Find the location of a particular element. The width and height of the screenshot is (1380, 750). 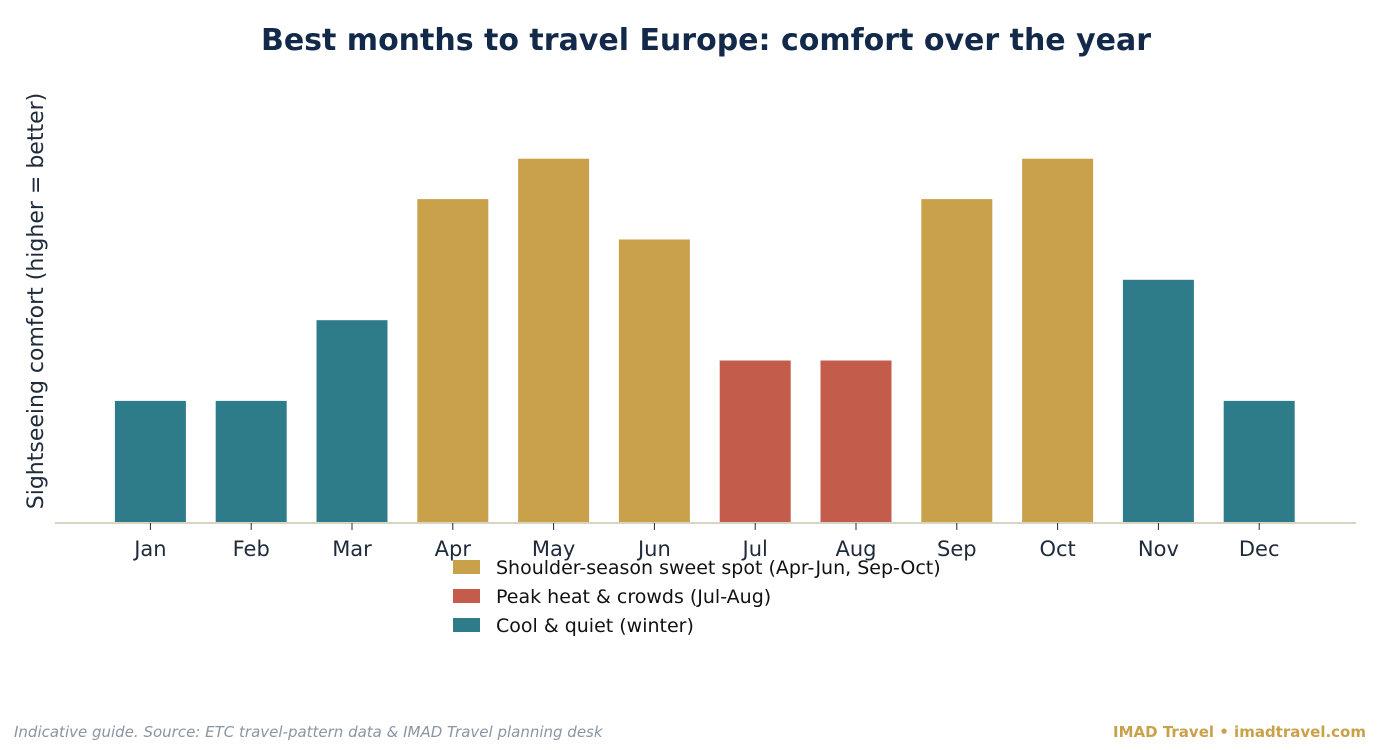

bar-apr is located at coordinates (453, 360).